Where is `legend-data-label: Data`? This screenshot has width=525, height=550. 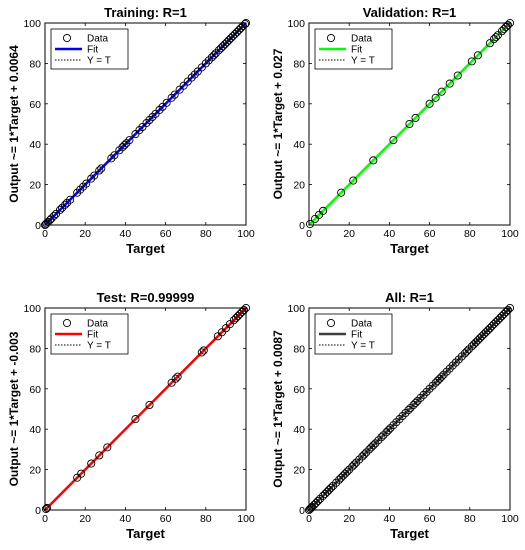
legend-data-label: Data is located at coordinates (98, 324).